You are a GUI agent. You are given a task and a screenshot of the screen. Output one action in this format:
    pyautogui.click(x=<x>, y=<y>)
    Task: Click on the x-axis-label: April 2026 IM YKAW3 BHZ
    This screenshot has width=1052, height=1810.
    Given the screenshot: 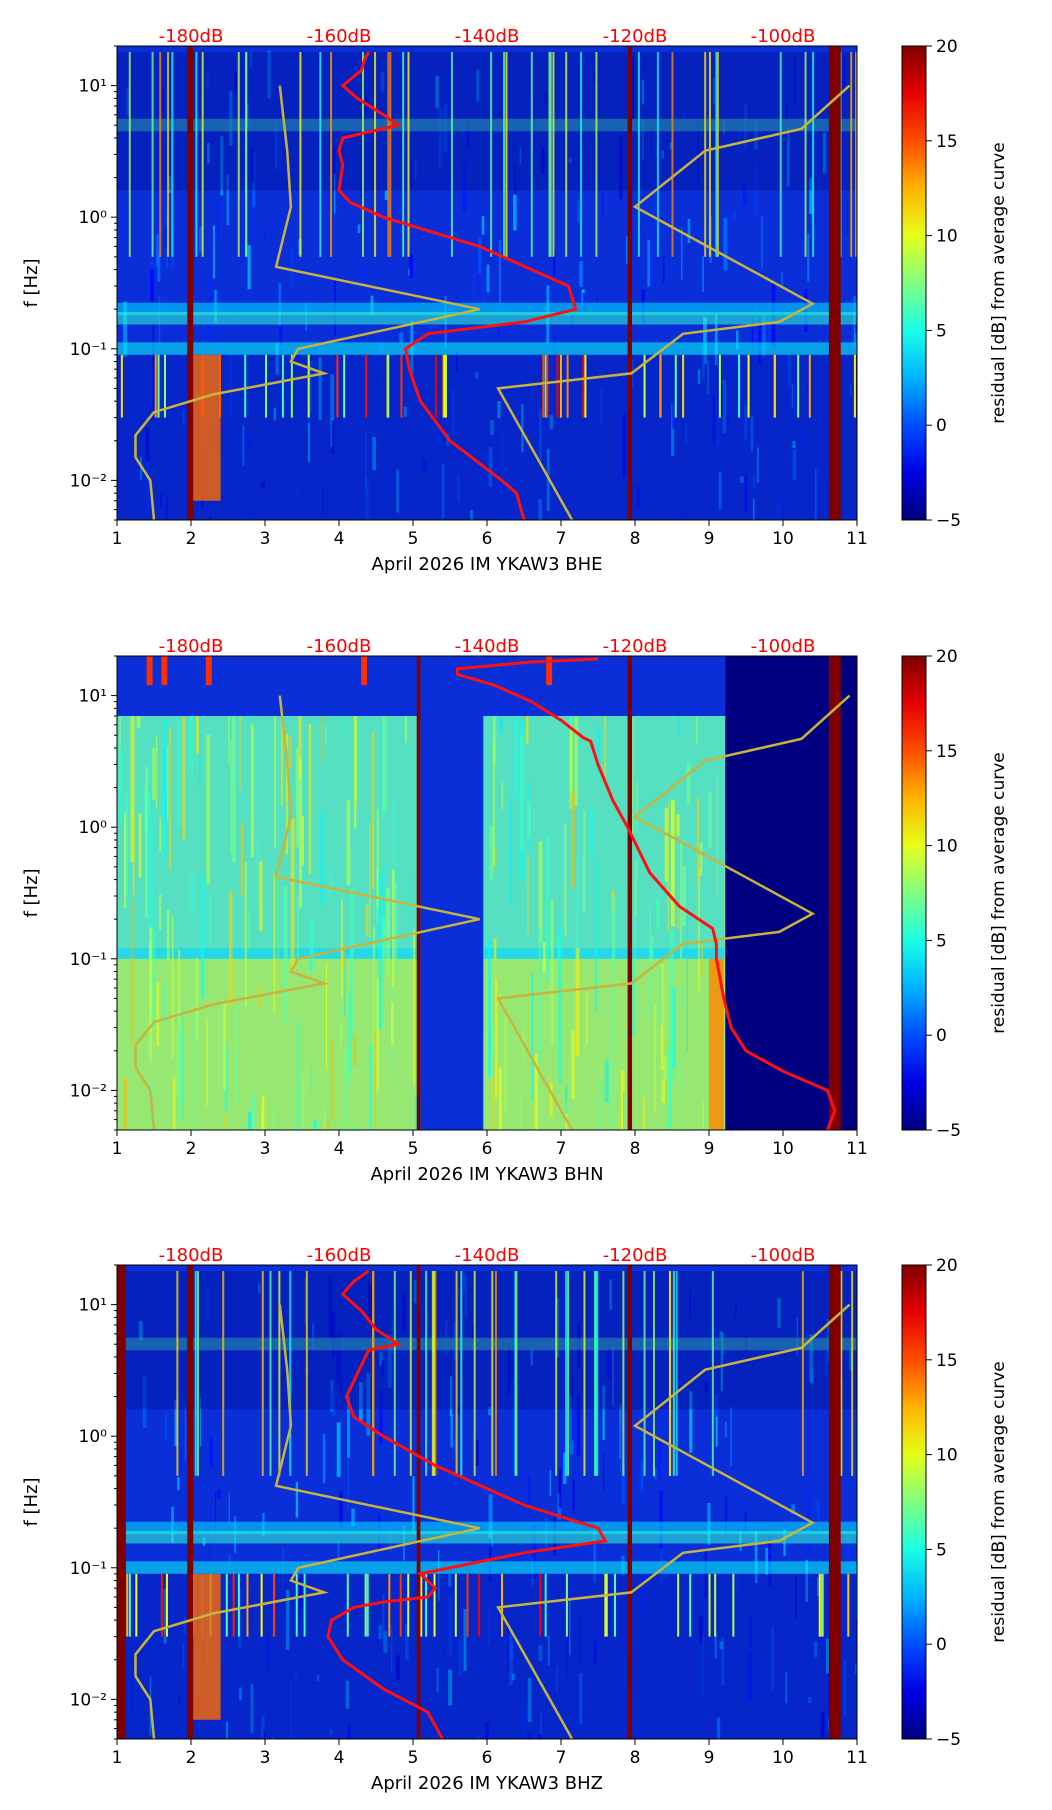 What is the action you would take?
    pyautogui.click(x=487, y=1783)
    